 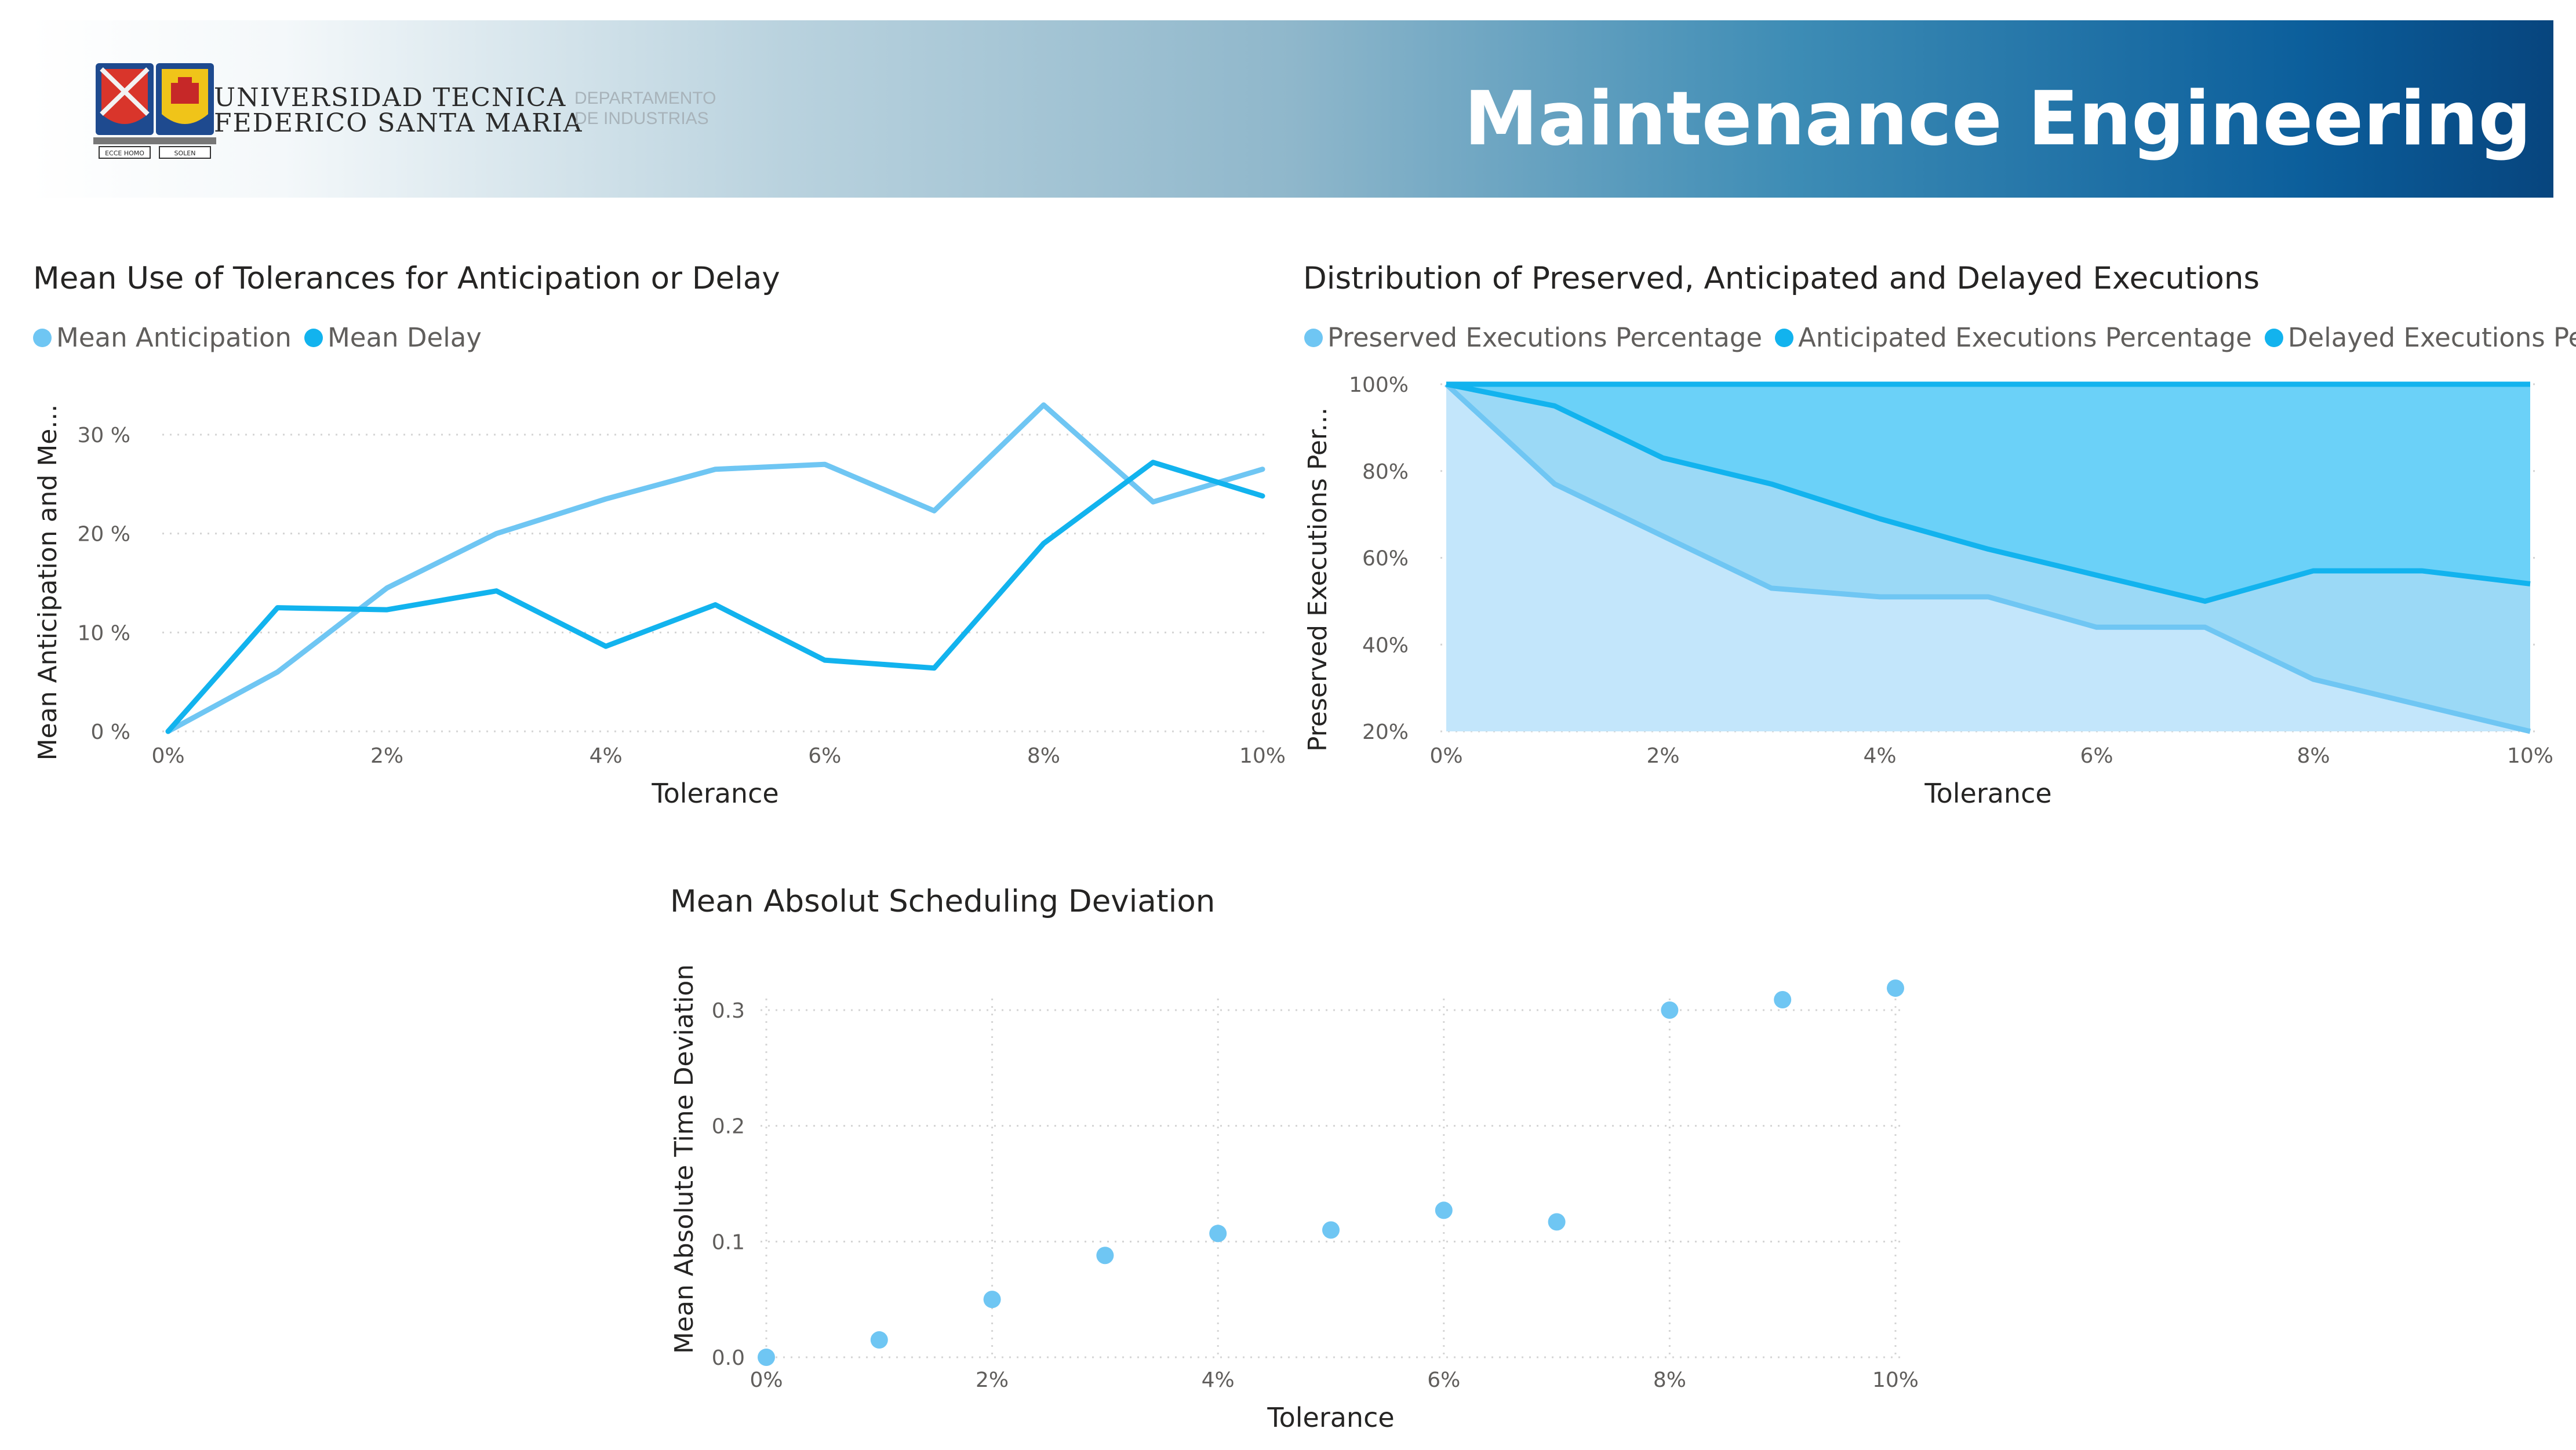 I want to click on university-name-line1: UNIVERSIDAD TECNICA, so click(x=390, y=97).